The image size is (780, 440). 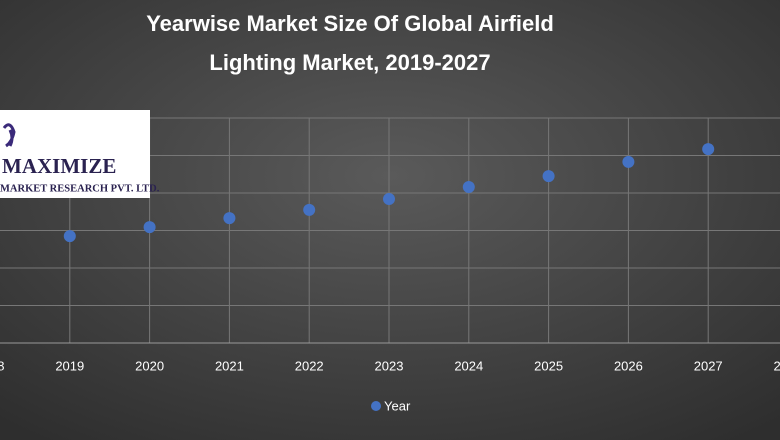 What do you see at coordinates (777, 365) in the screenshot?
I see `x-tick-label: 2028` at bounding box center [777, 365].